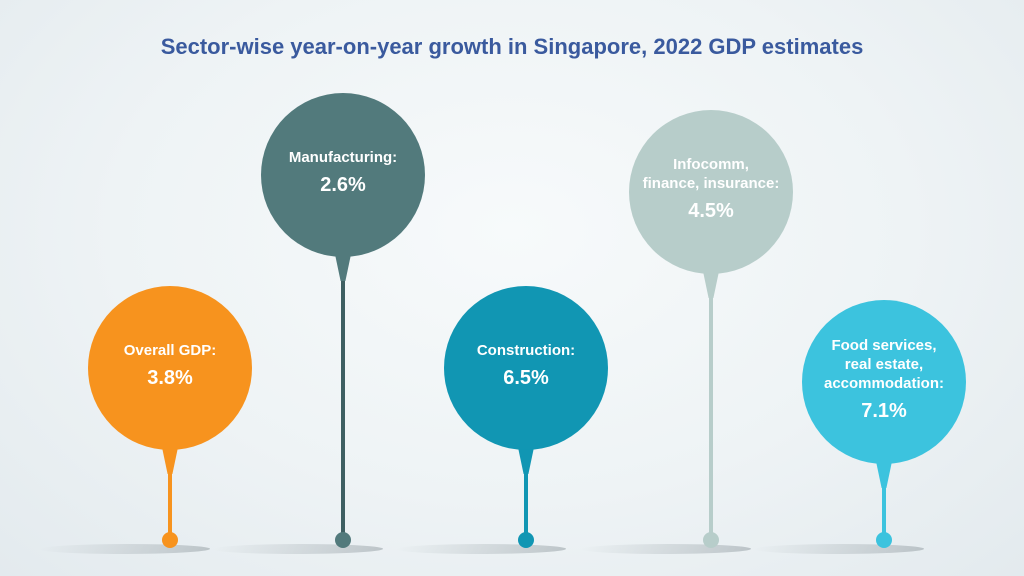 The height and width of the screenshot is (576, 1024). What do you see at coordinates (526, 377) in the screenshot?
I see `value-label: 6.5%` at bounding box center [526, 377].